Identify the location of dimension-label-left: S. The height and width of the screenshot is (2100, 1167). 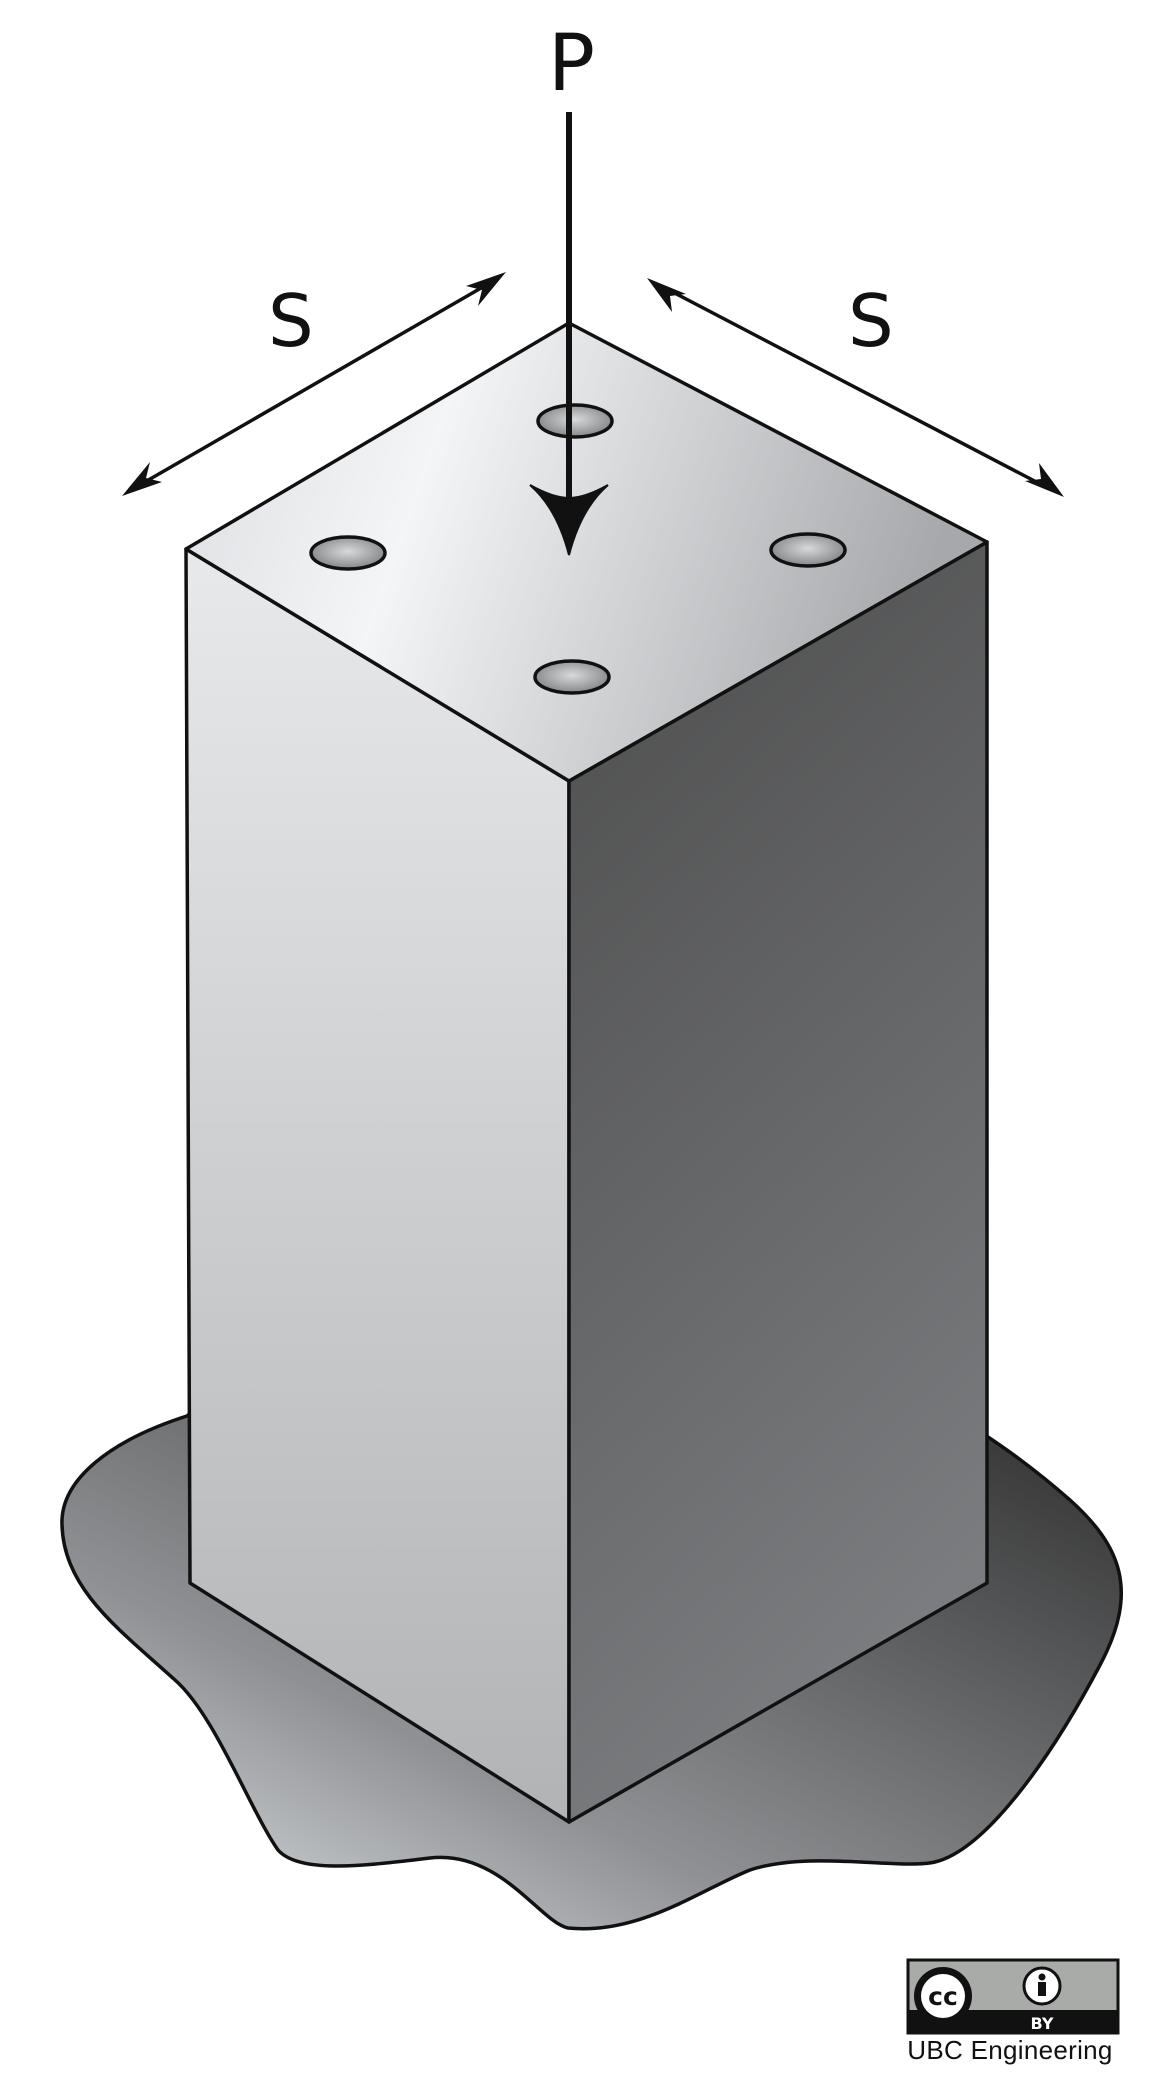
(291, 321).